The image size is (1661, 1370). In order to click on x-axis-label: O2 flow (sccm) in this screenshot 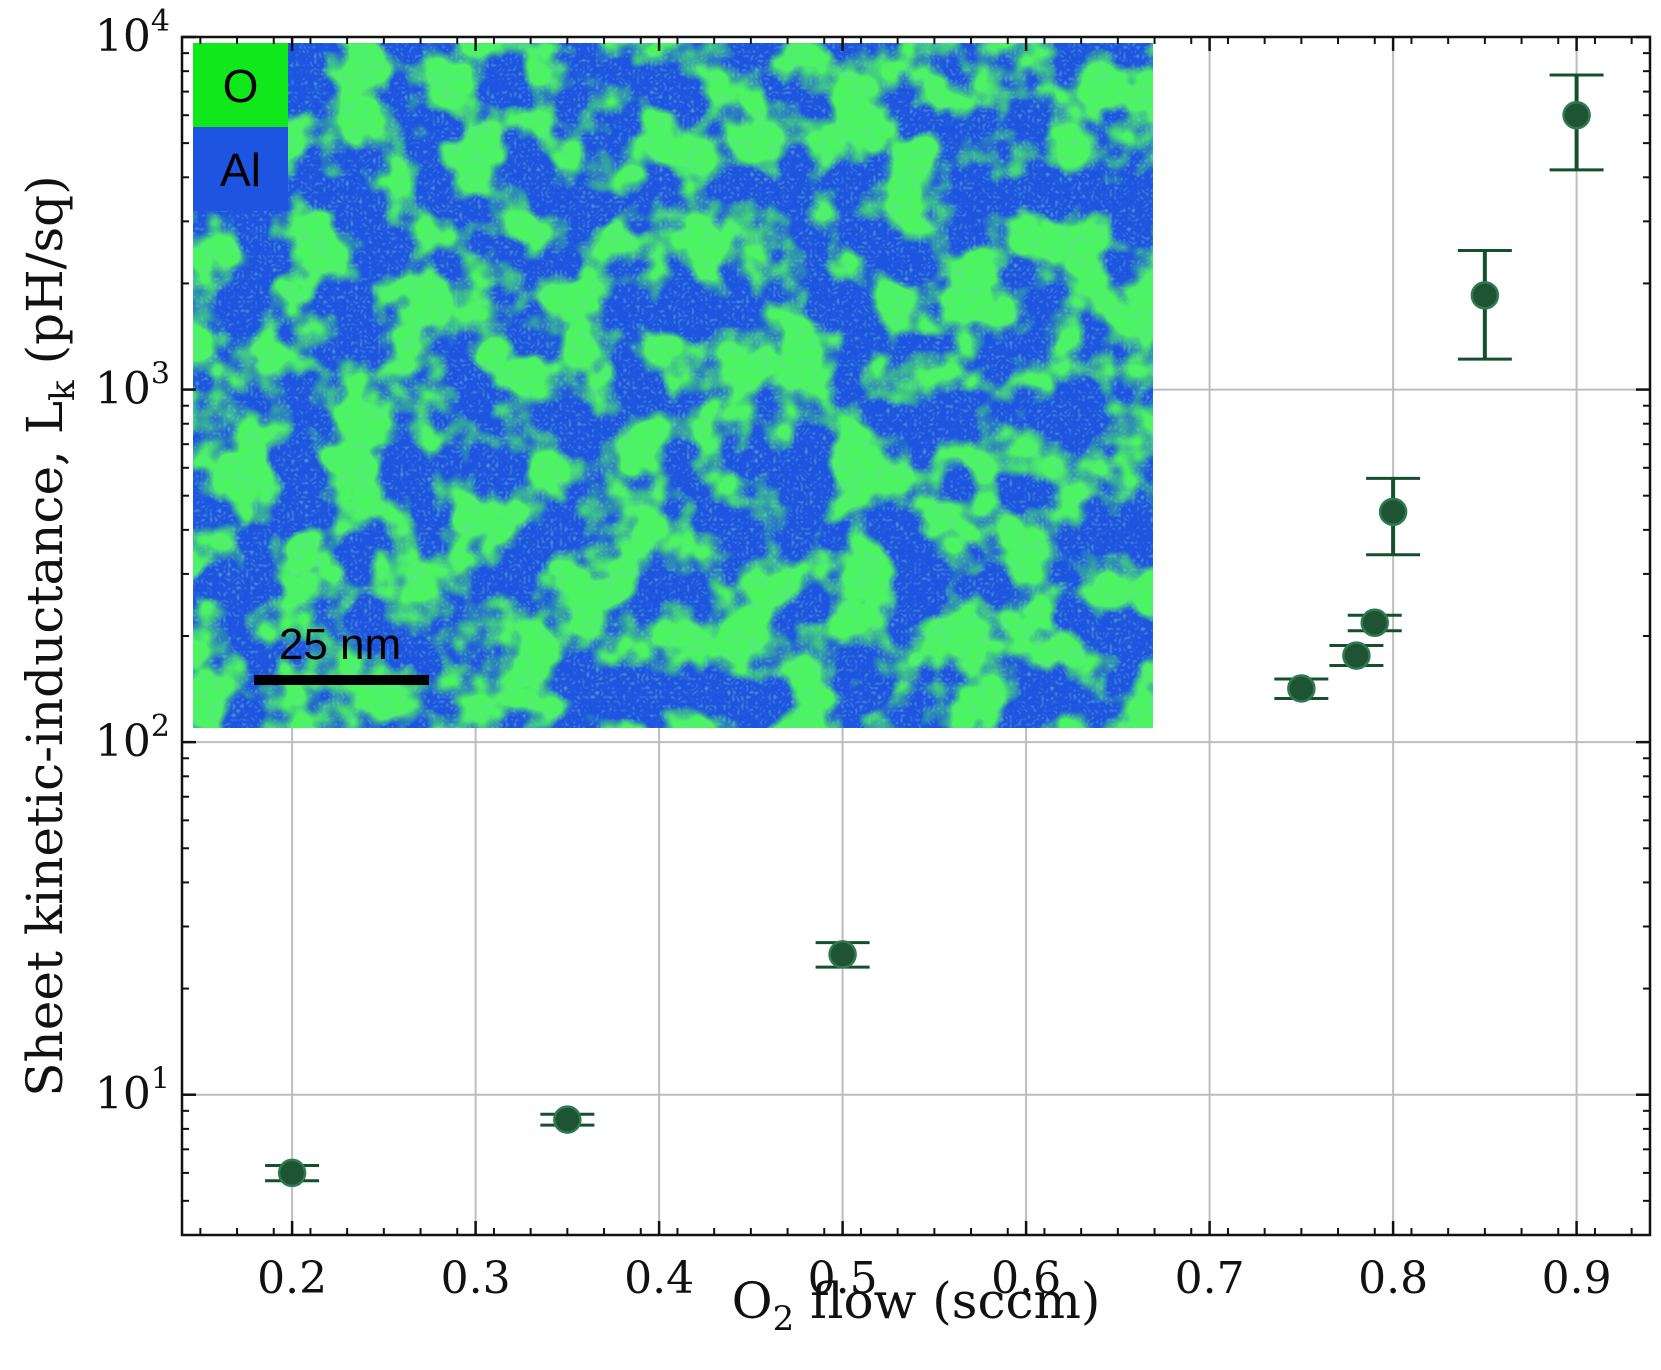, I will do `click(916, 1305)`.